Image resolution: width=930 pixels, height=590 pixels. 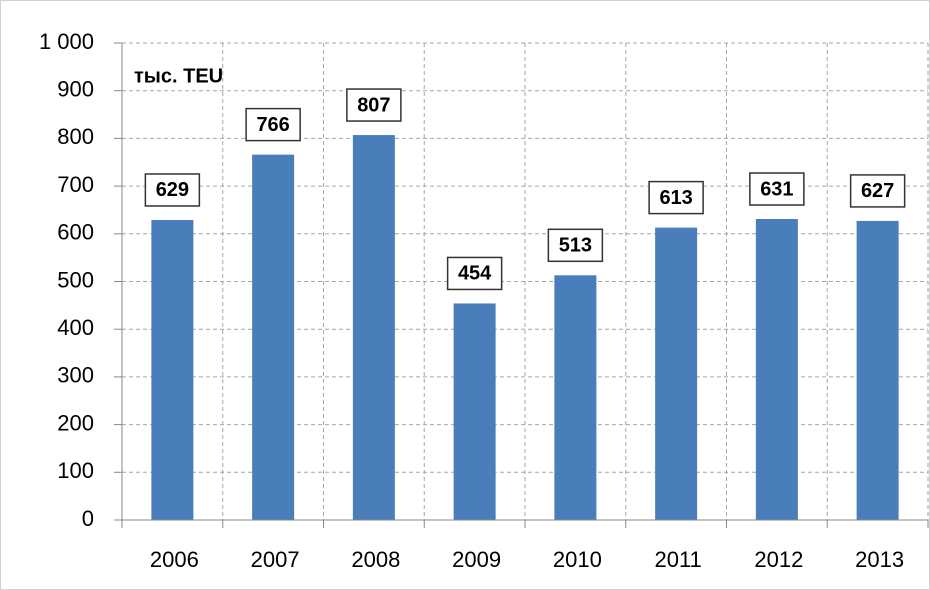 I want to click on value-label: 613, so click(x=675, y=198).